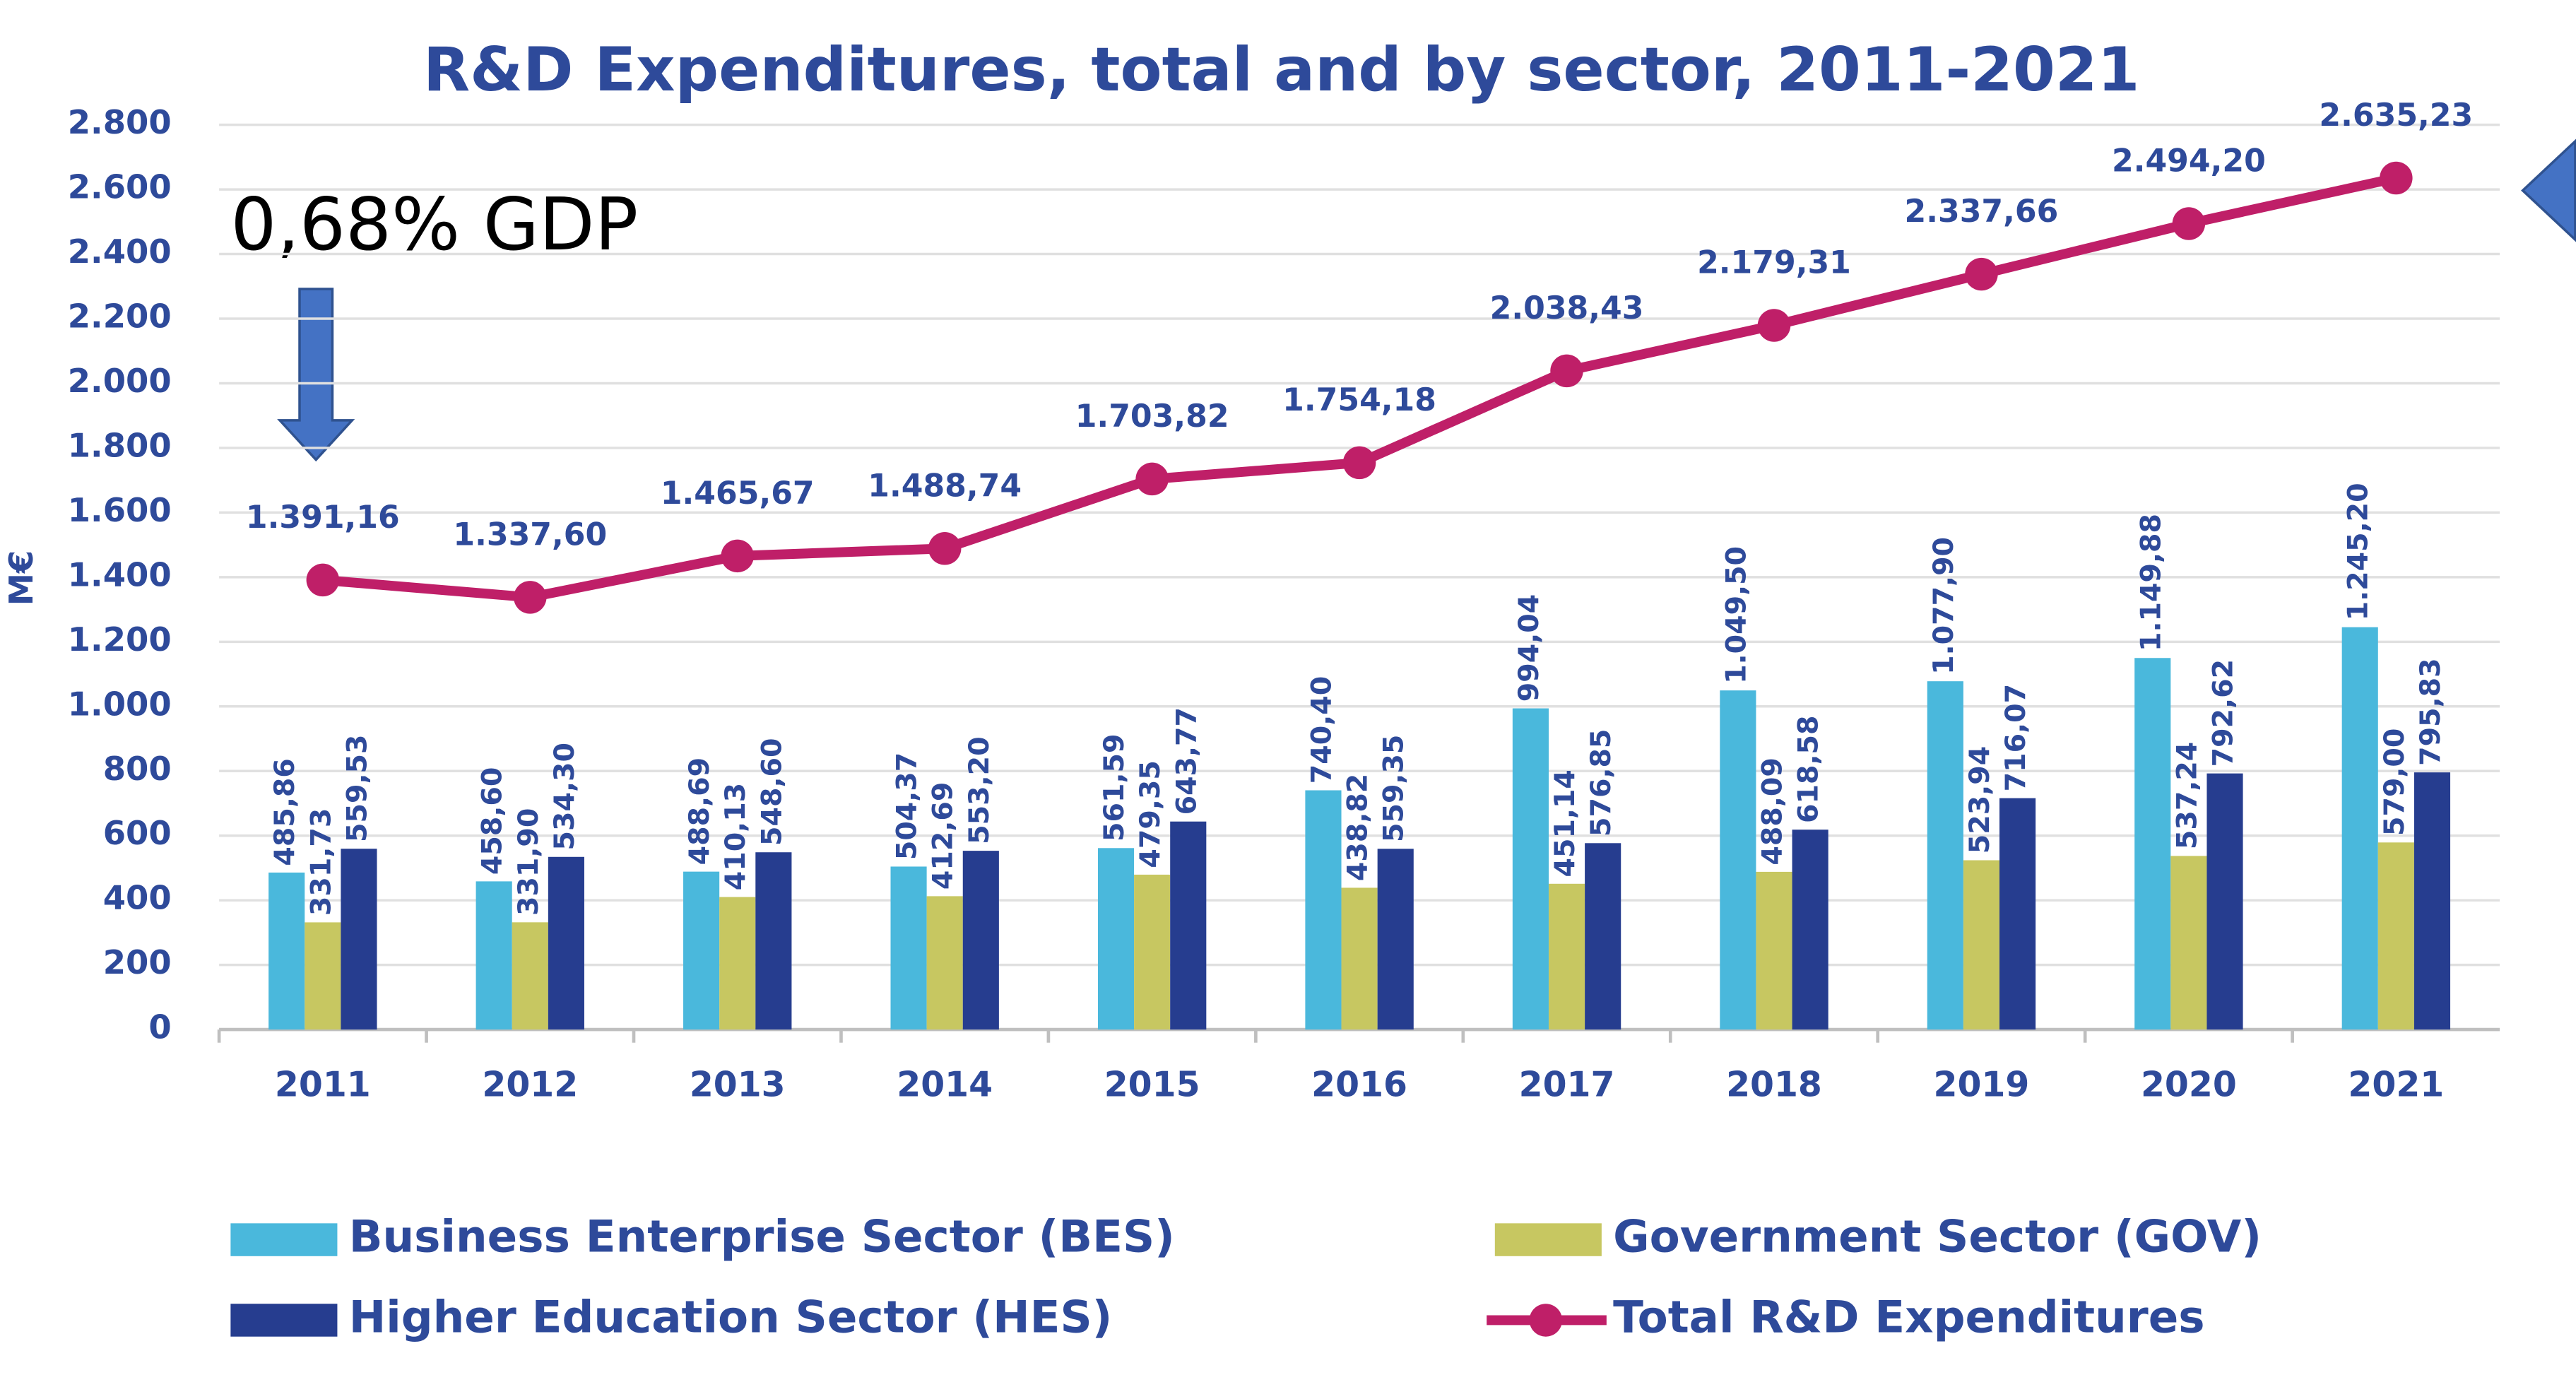  Describe the element at coordinates (1114, 788) in the screenshot. I see `bar-value-label: 561,59` at that location.